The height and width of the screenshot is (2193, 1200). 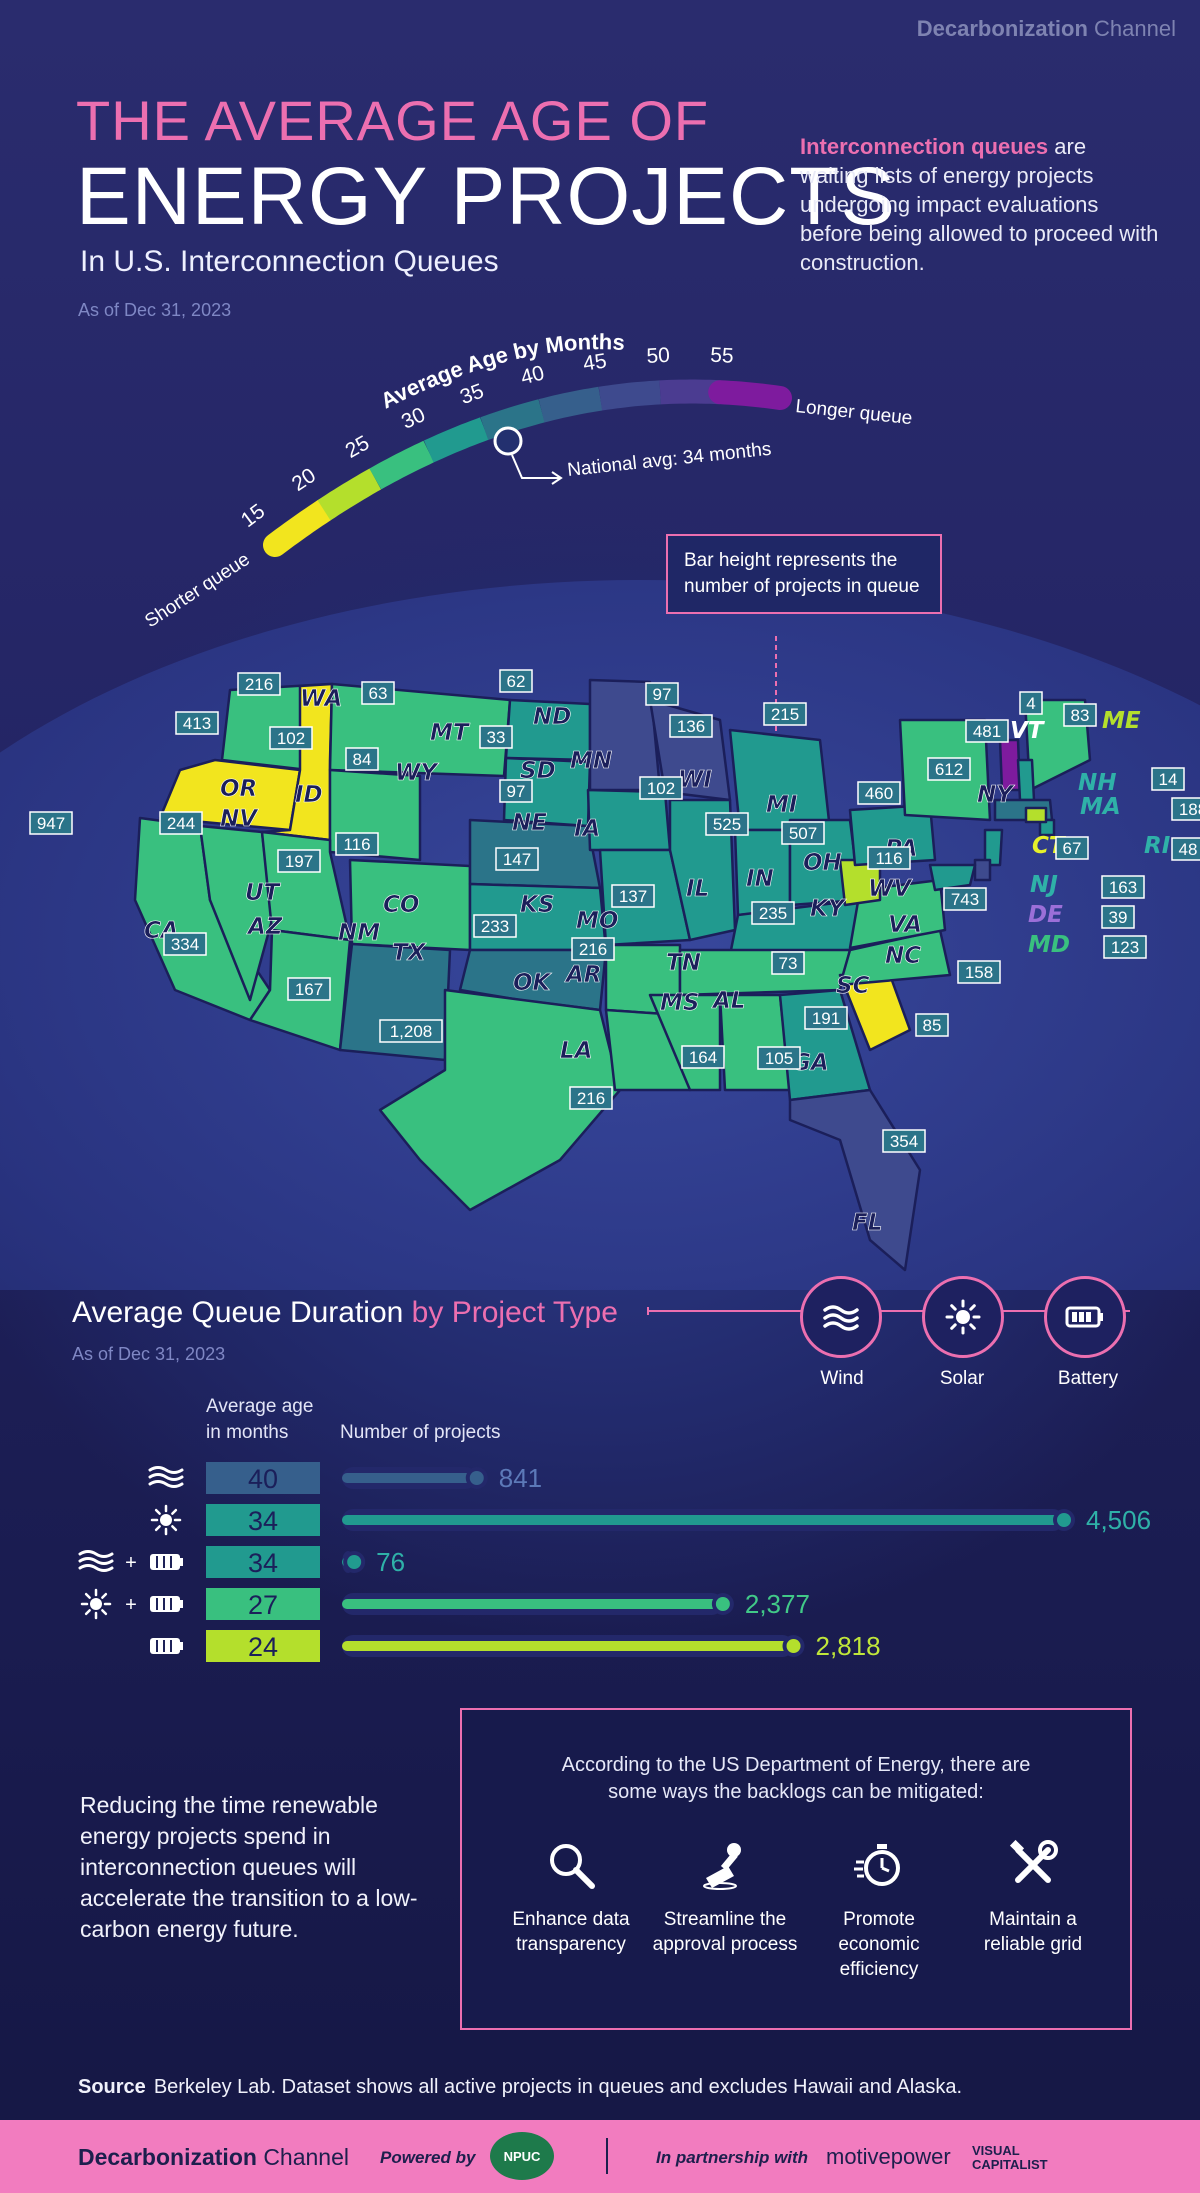 What do you see at coordinates (299, 861) in the screenshot?
I see `project-count-label: 197` at bounding box center [299, 861].